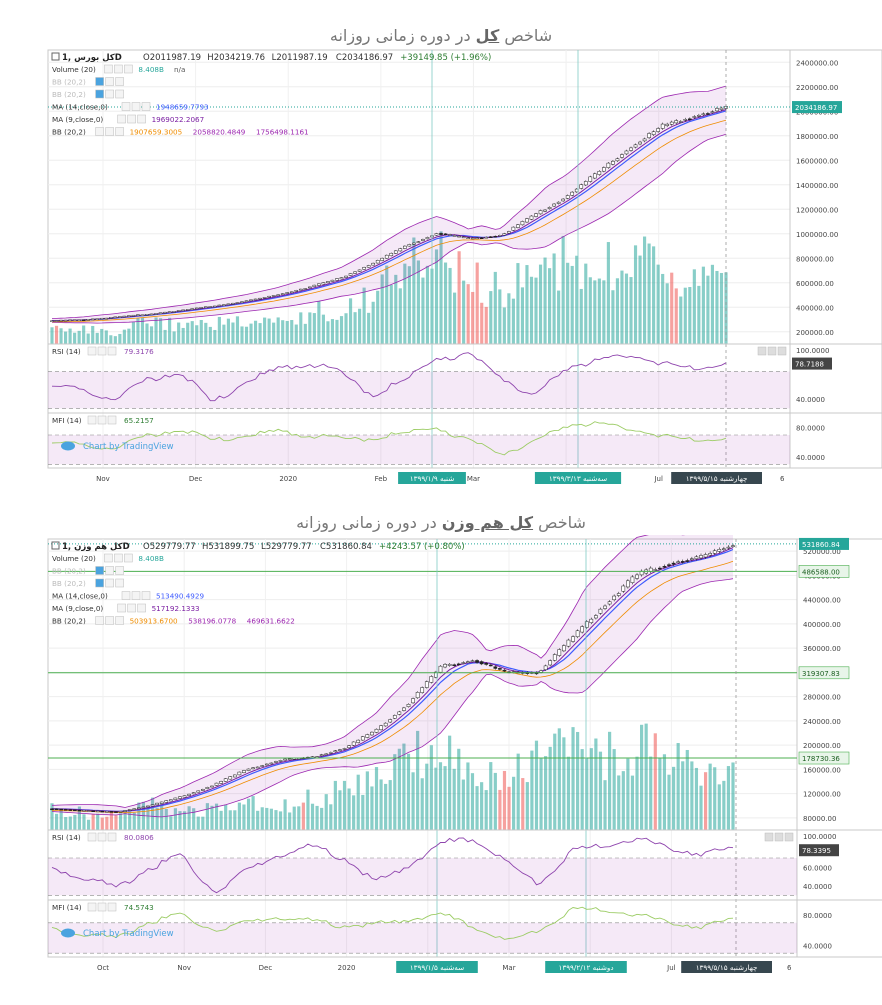 The height and width of the screenshot is (1005, 882). I want to click on ohlc-value: C531860.84, so click(346, 547).